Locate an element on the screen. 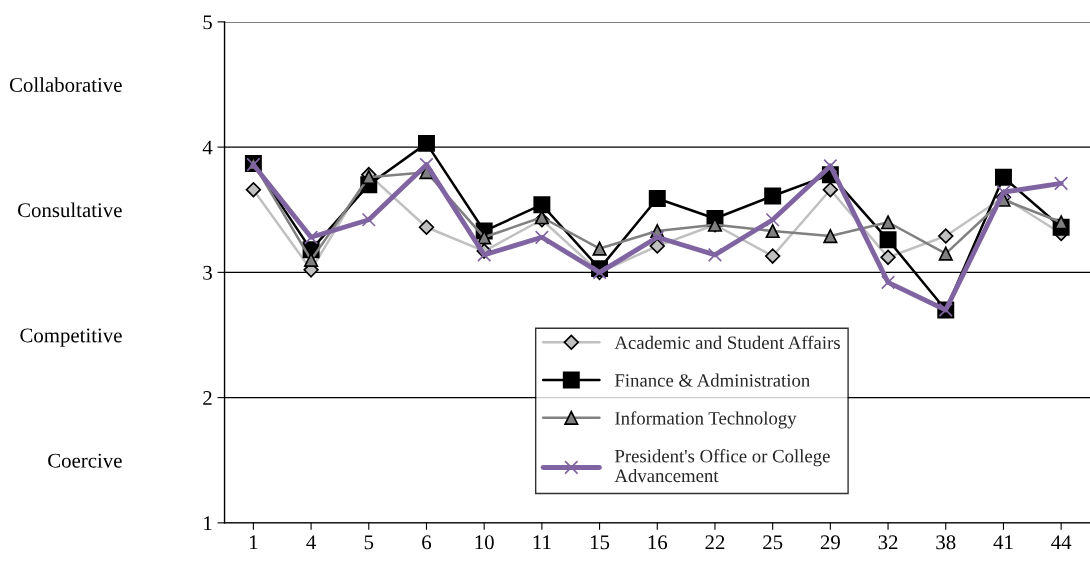 This screenshot has height=561, width=1090. category-label: Coercive is located at coordinates (85, 460).